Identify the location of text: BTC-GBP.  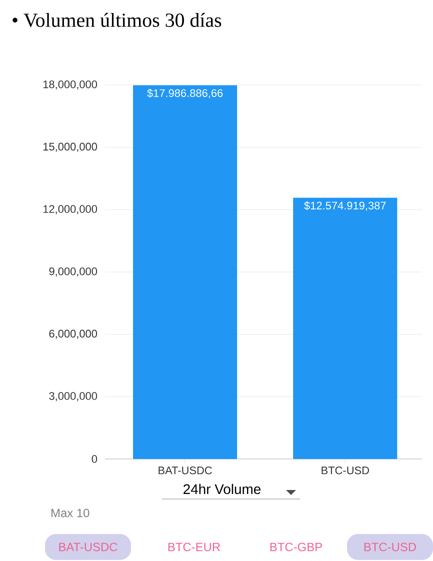
(296, 547).